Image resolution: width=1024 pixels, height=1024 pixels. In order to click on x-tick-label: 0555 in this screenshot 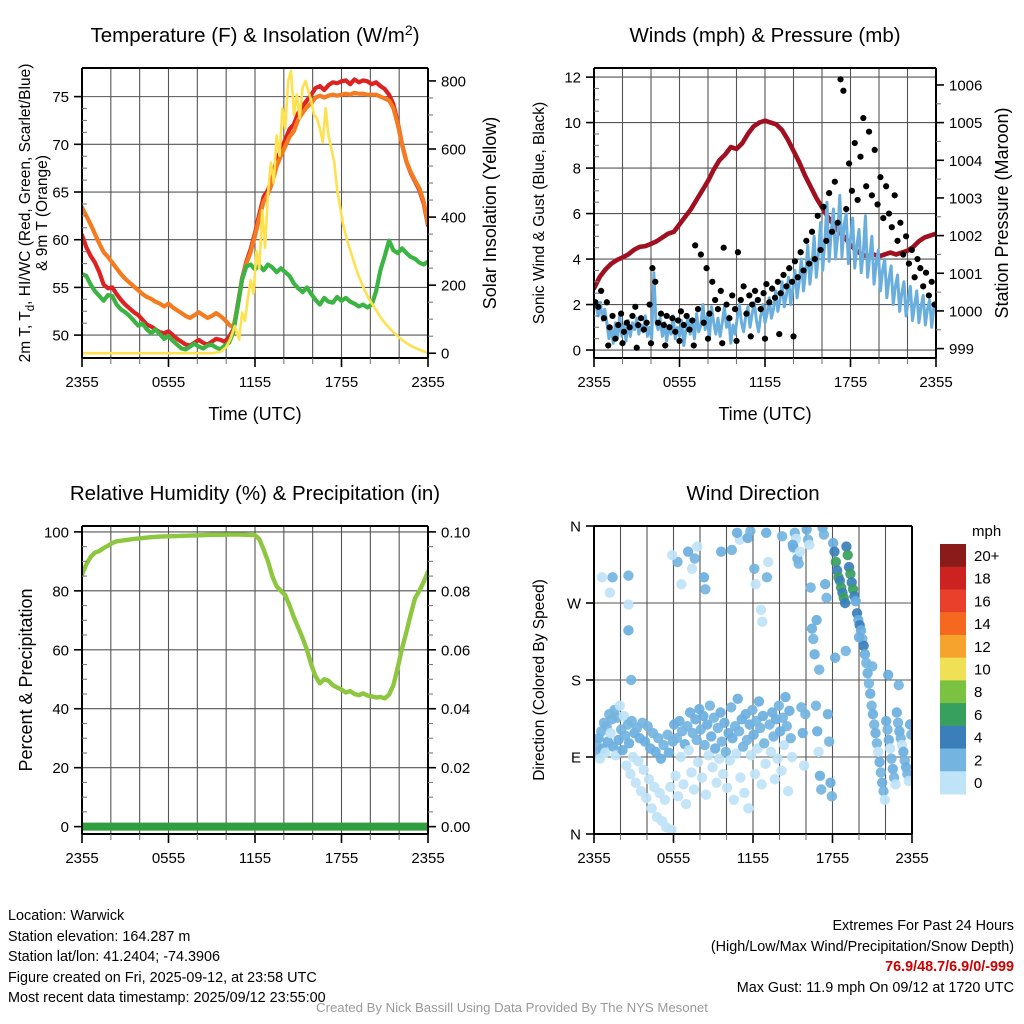, I will do `click(679, 382)`.